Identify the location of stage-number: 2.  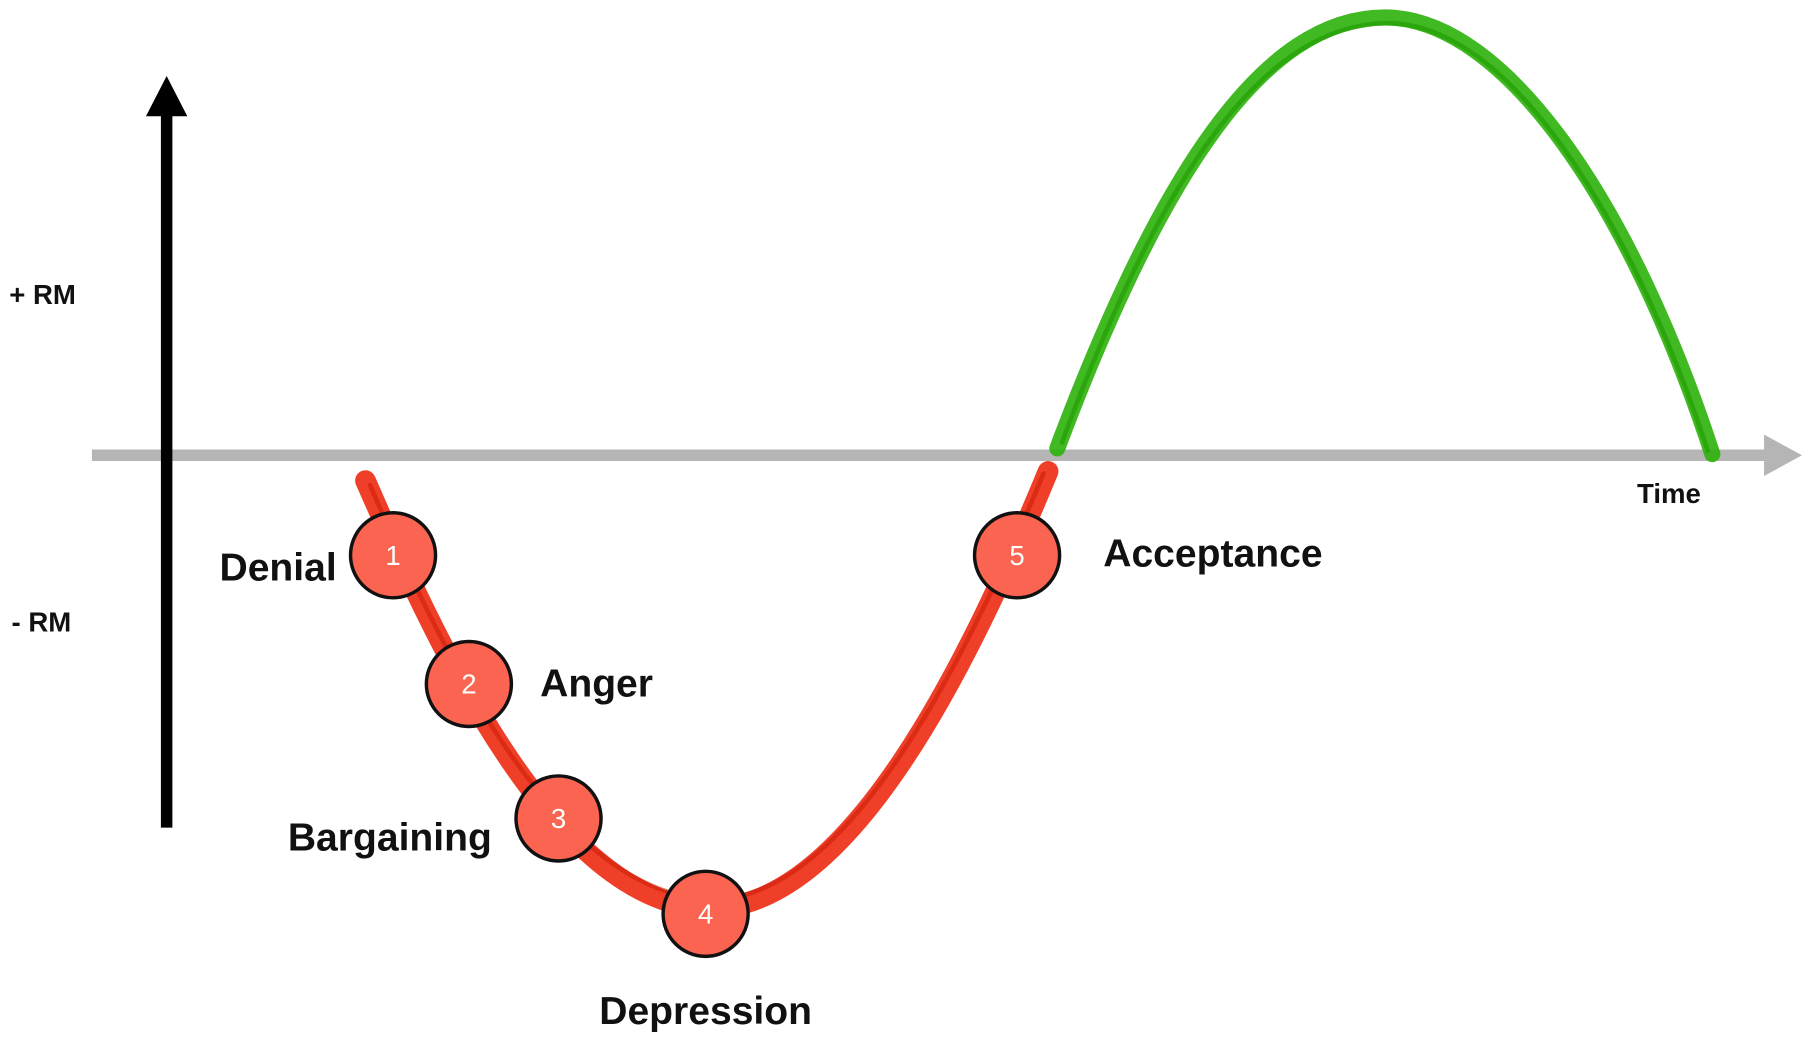
(468, 684).